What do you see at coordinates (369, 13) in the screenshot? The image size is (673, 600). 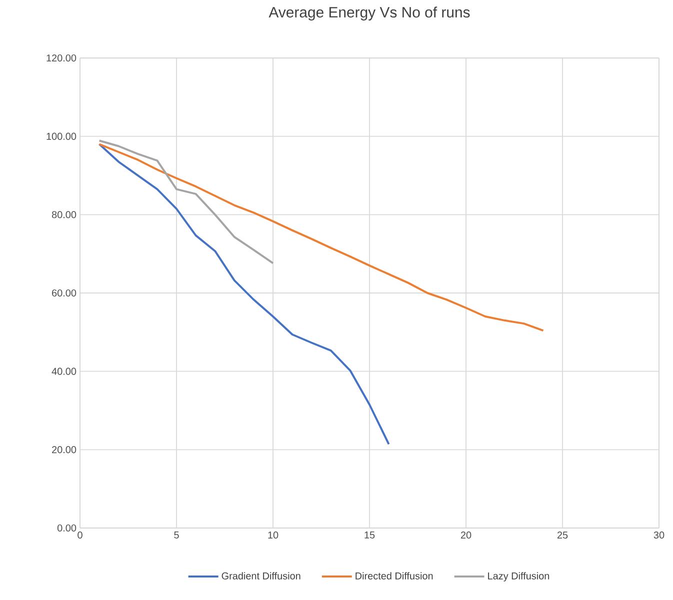 I see `chart-title: Average Energy Vs No of runs` at bounding box center [369, 13].